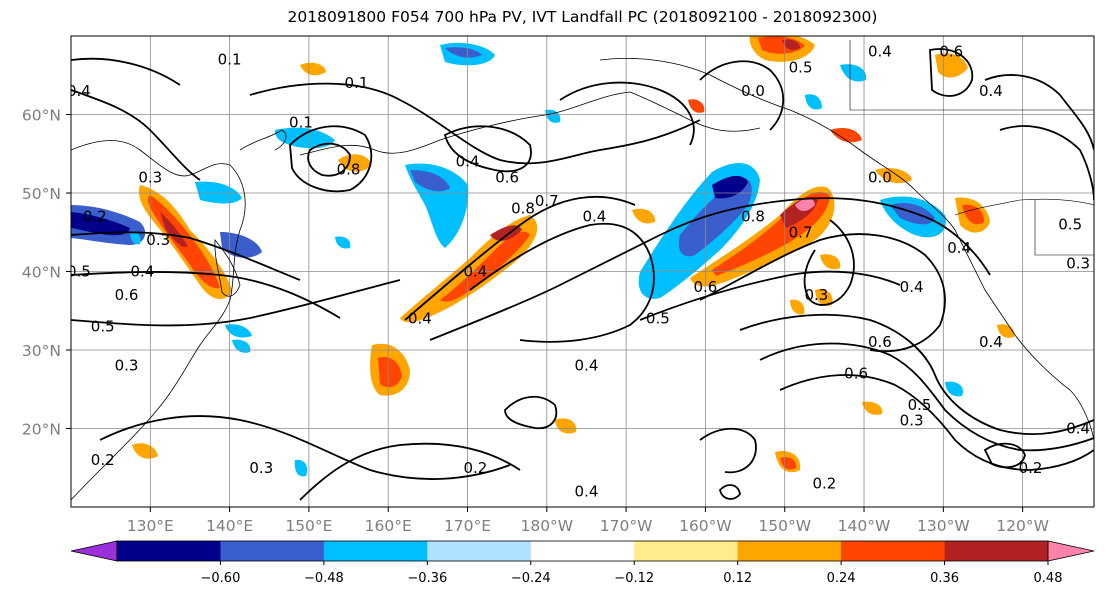 Image resolution: width=1105 pixels, height=601 pixels. I want to click on lon-tick-label: 140°W, so click(864, 526).